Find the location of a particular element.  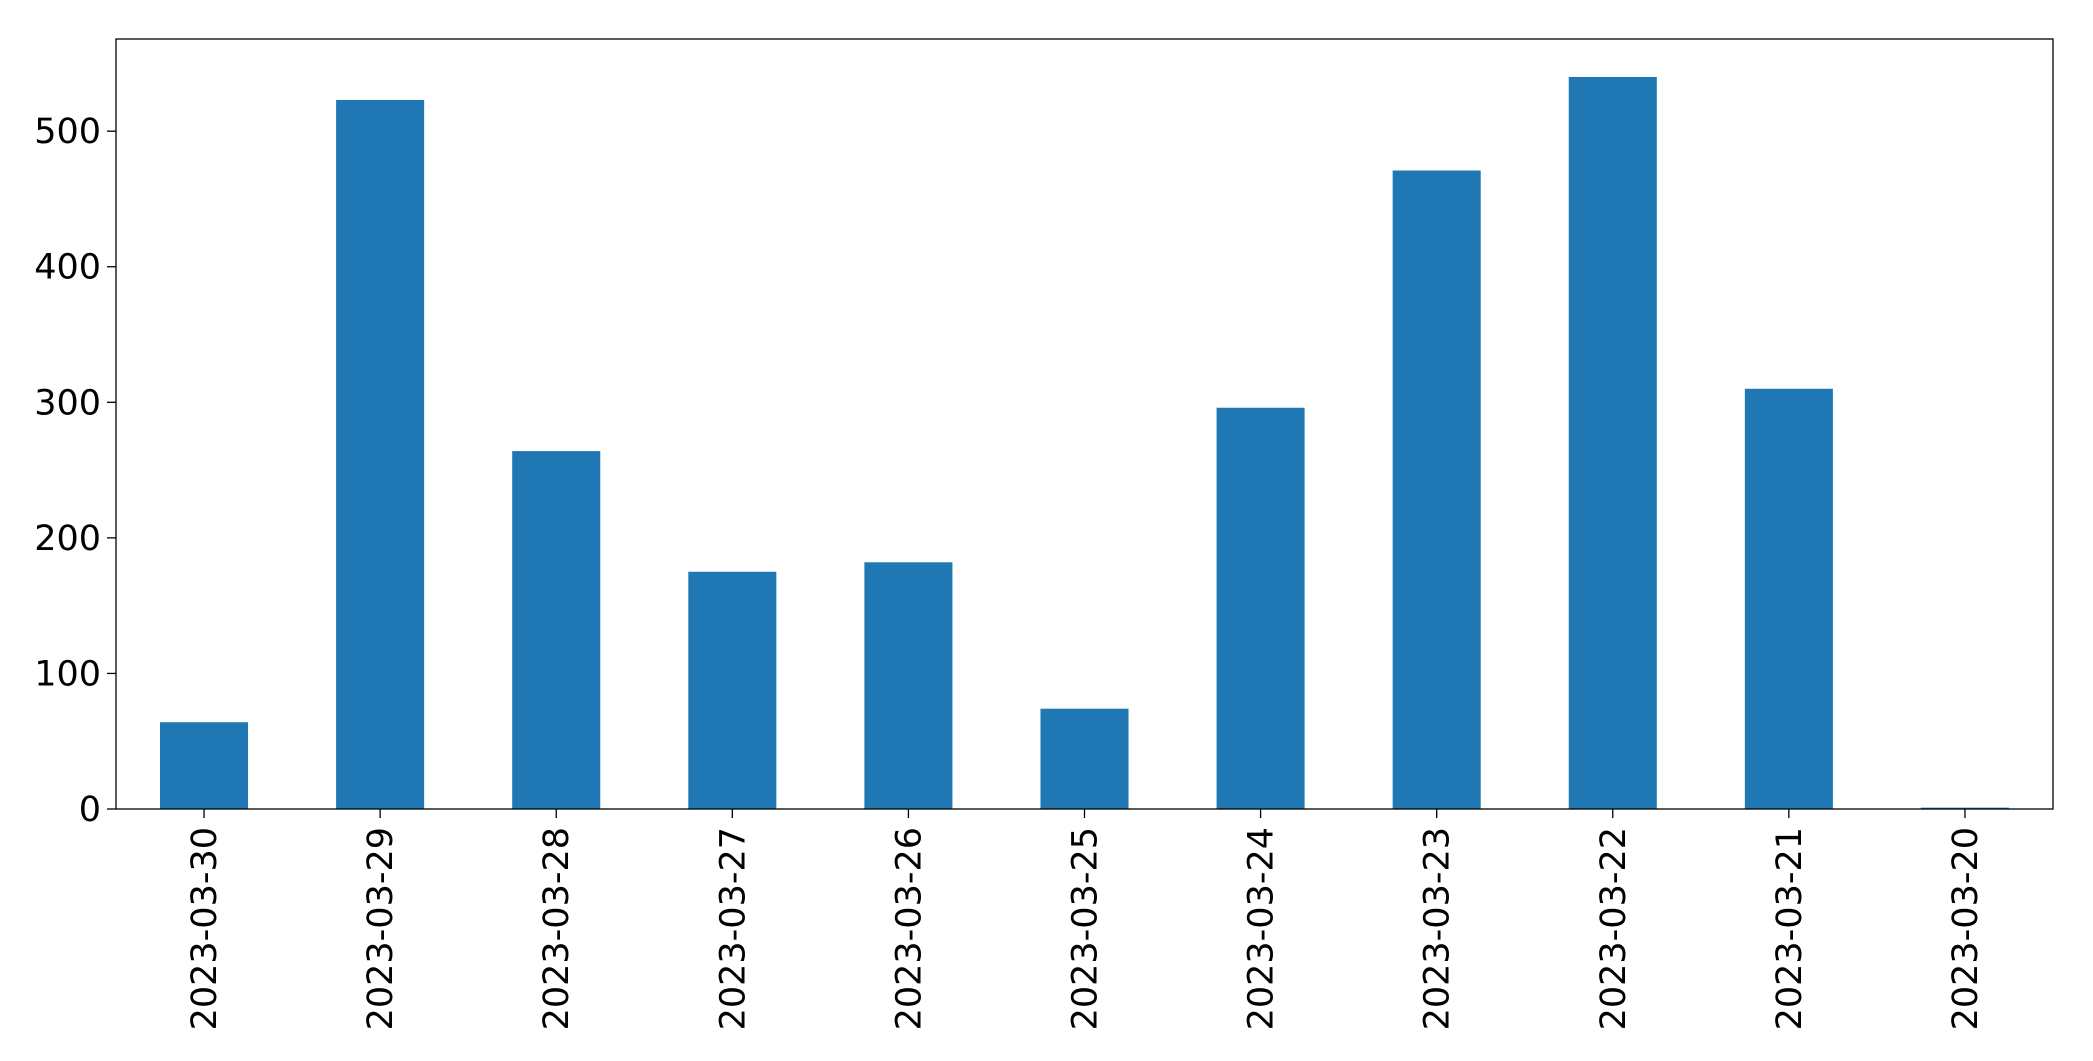

x-tick-label: 2023-03-22 is located at coordinates (1614, 928).